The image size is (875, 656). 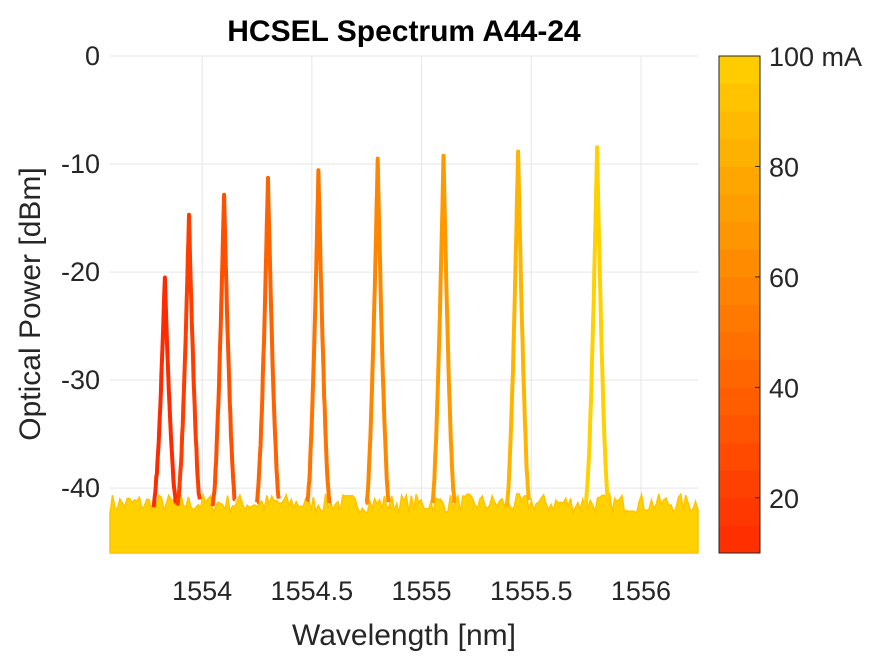 What do you see at coordinates (30, 303) in the screenshot?
I see `y-axis-label: Optical Power [dBm]` at bounding box center [30, 303].